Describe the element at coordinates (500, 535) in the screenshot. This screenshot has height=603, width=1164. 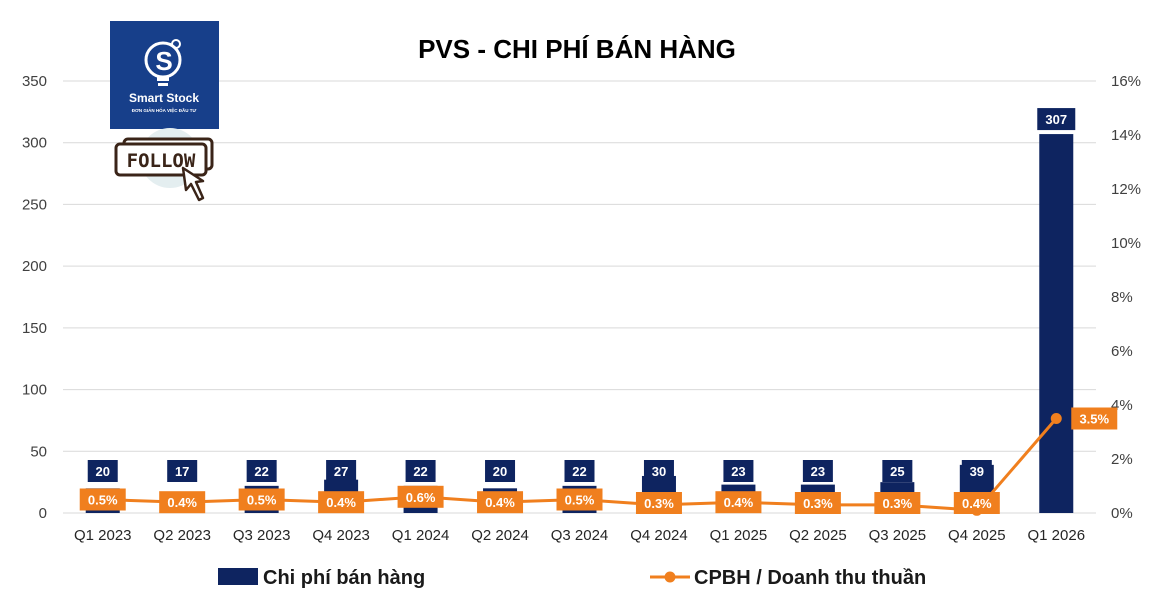
I see `x-tick-label: Q2 2024` at that location.